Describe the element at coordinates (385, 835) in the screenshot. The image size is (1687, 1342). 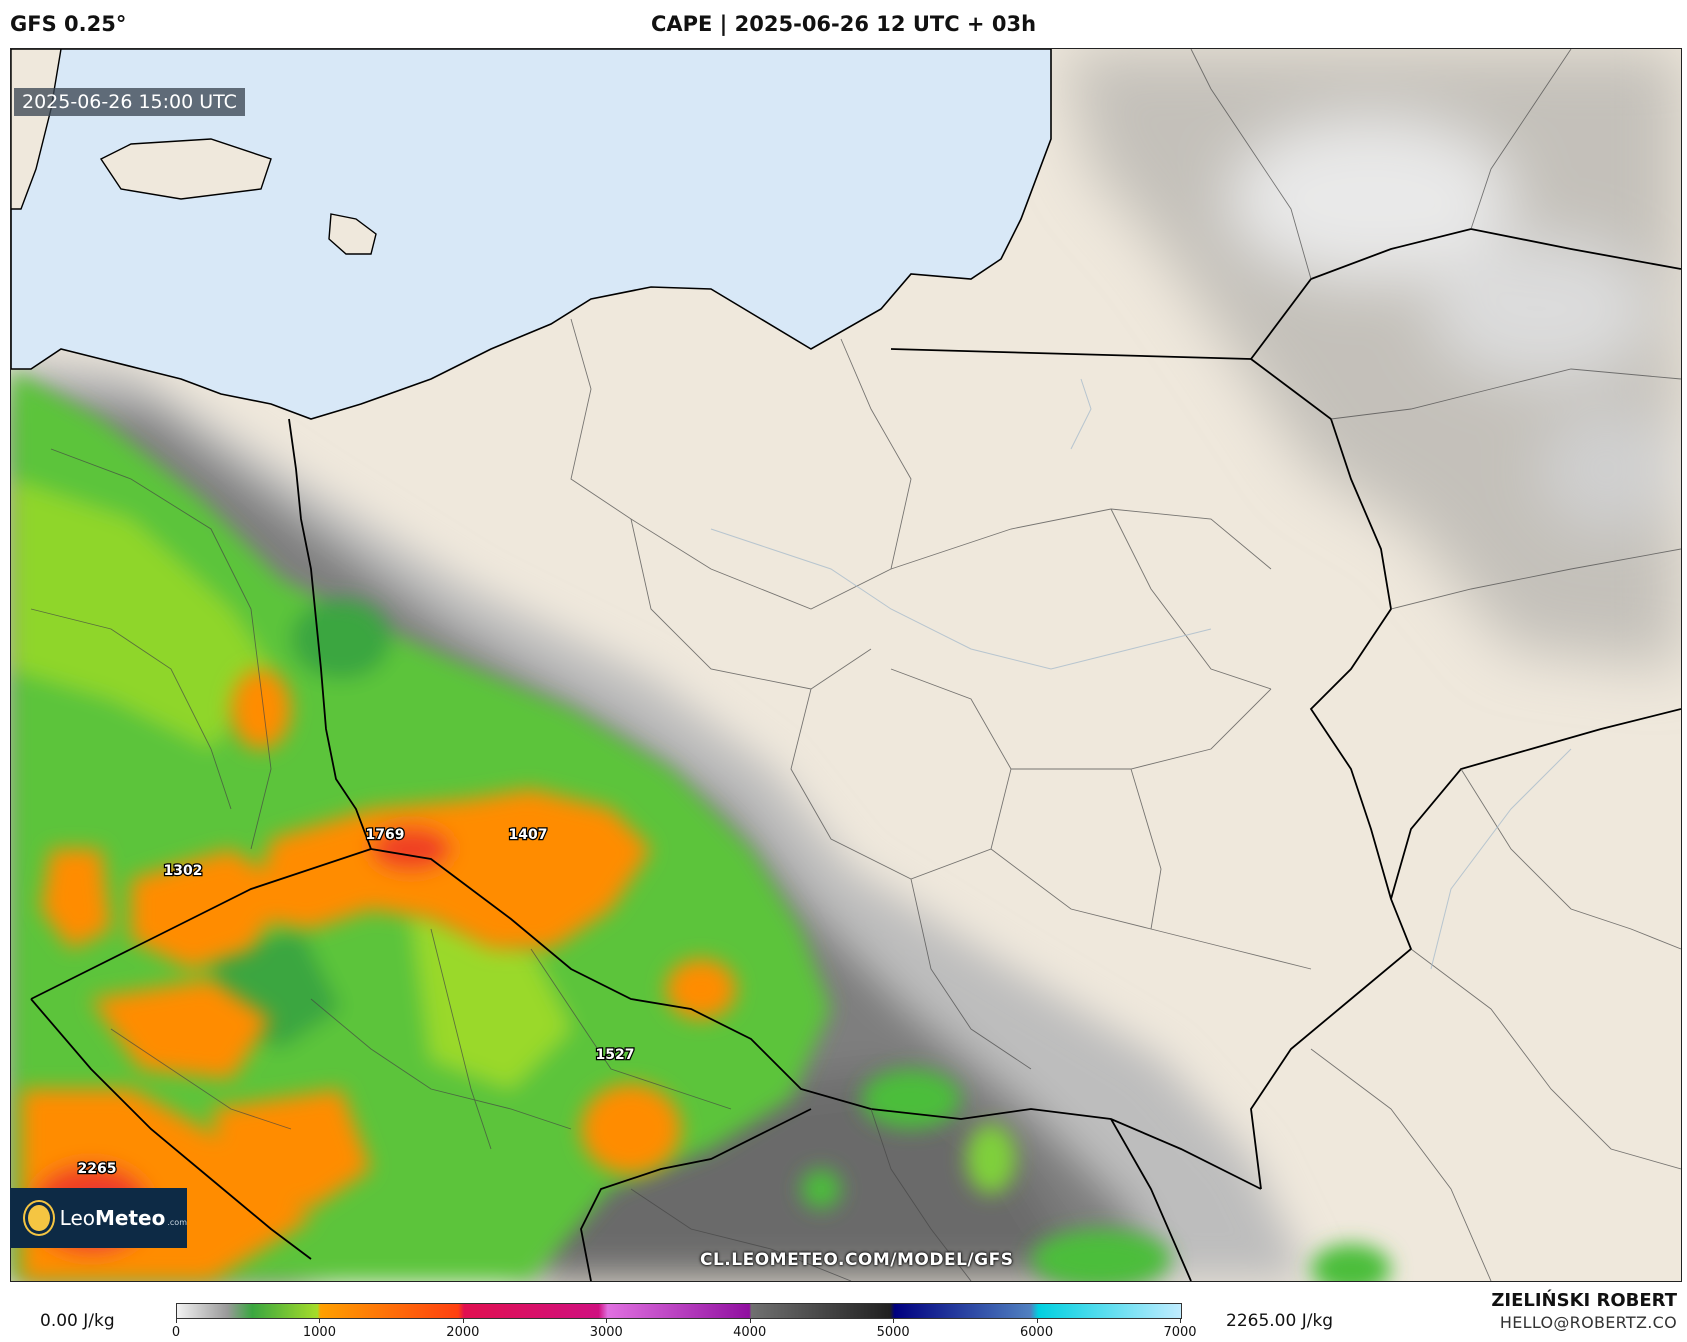
I see `cape-value-label: 1769` at that location.